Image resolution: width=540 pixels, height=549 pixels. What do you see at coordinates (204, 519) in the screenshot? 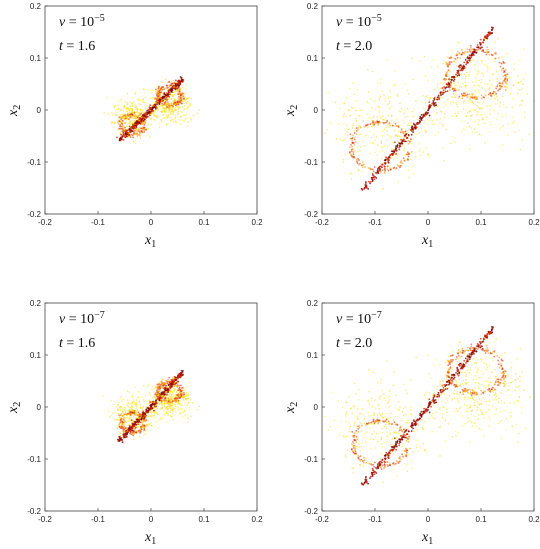
I see `x-tick-label: 0.1` at bounding box center [204, 519].